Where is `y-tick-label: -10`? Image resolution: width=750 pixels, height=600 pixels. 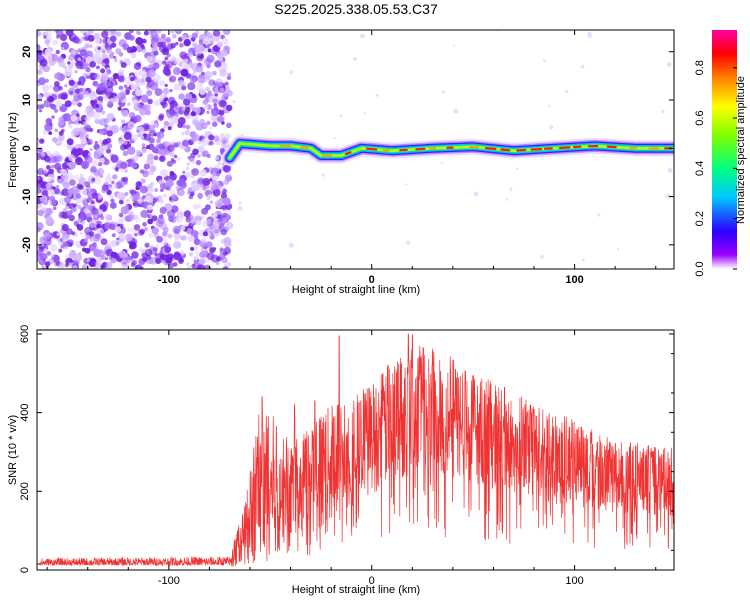 y-tick-label: -10 is located at coordinates (27, 197).